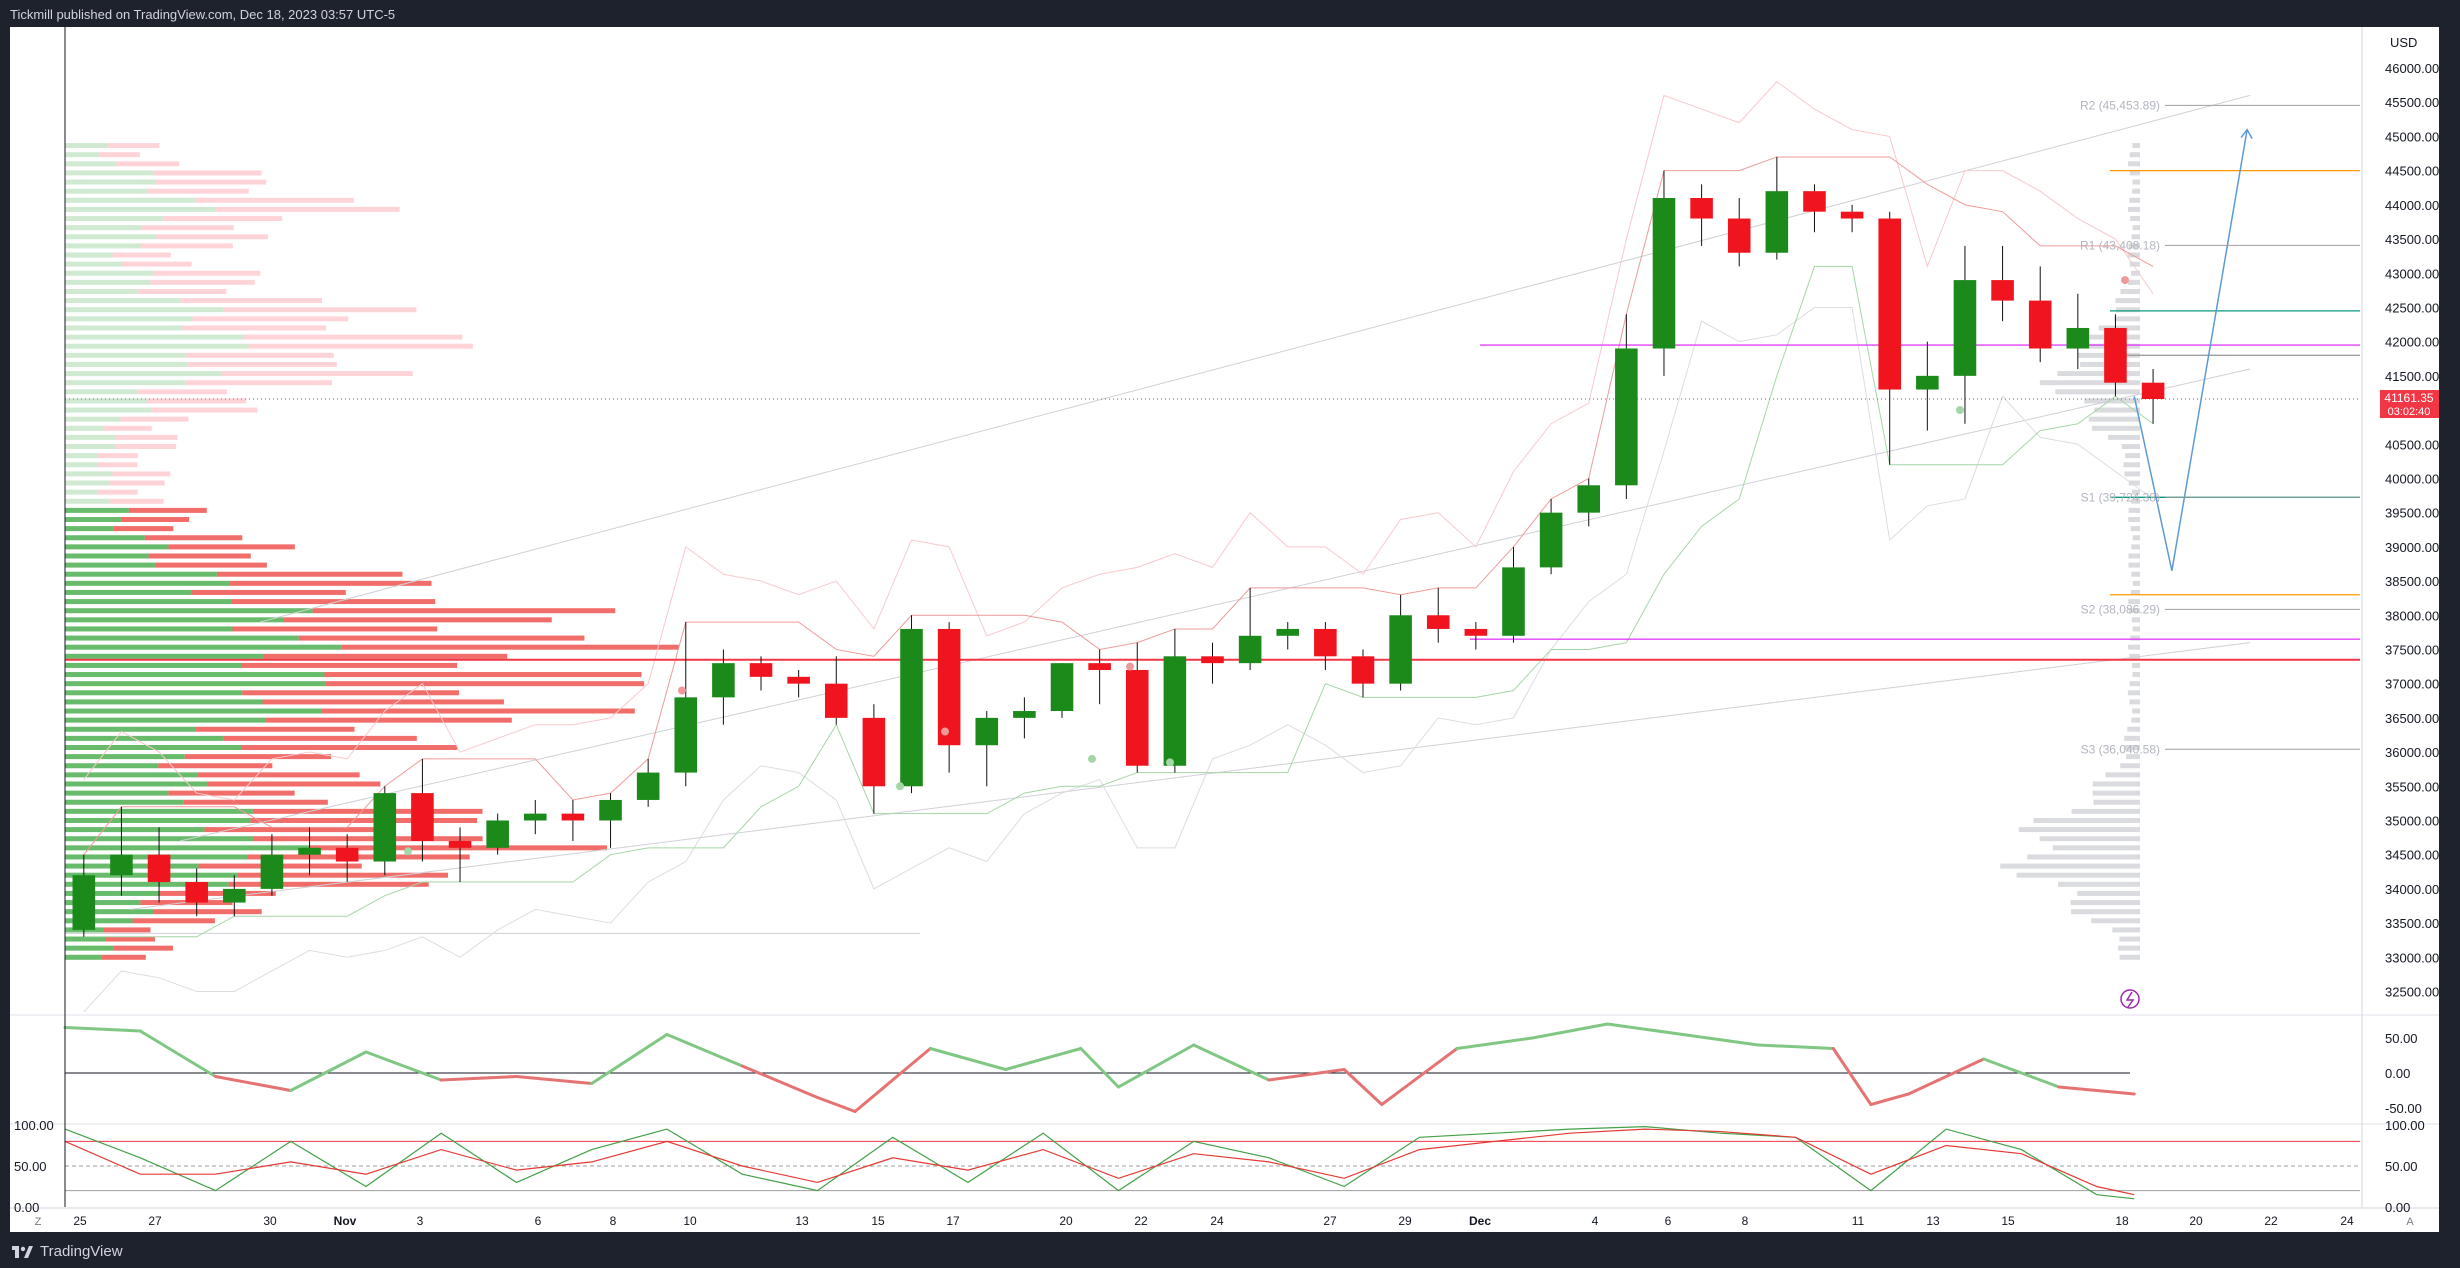 The height and width of the screenshot is (1268, 2460). What do you see at coordinates (2410, 1222) in the screenshot?
I see `auto-scale-button: A` at bounding box center [2410, 1222].